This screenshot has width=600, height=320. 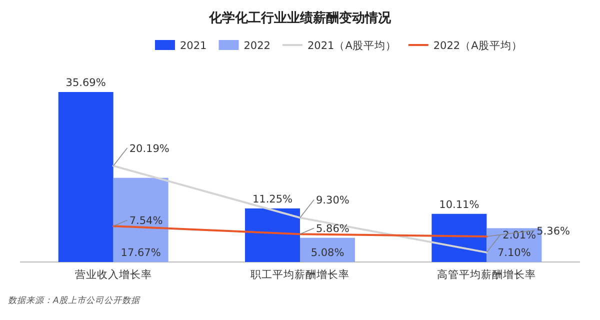 What do you see at coordinates (486, 274) in the screenshot?
I see `x-tick-label: 高管平均薪酬增长率` at bounding box center [486, 274].